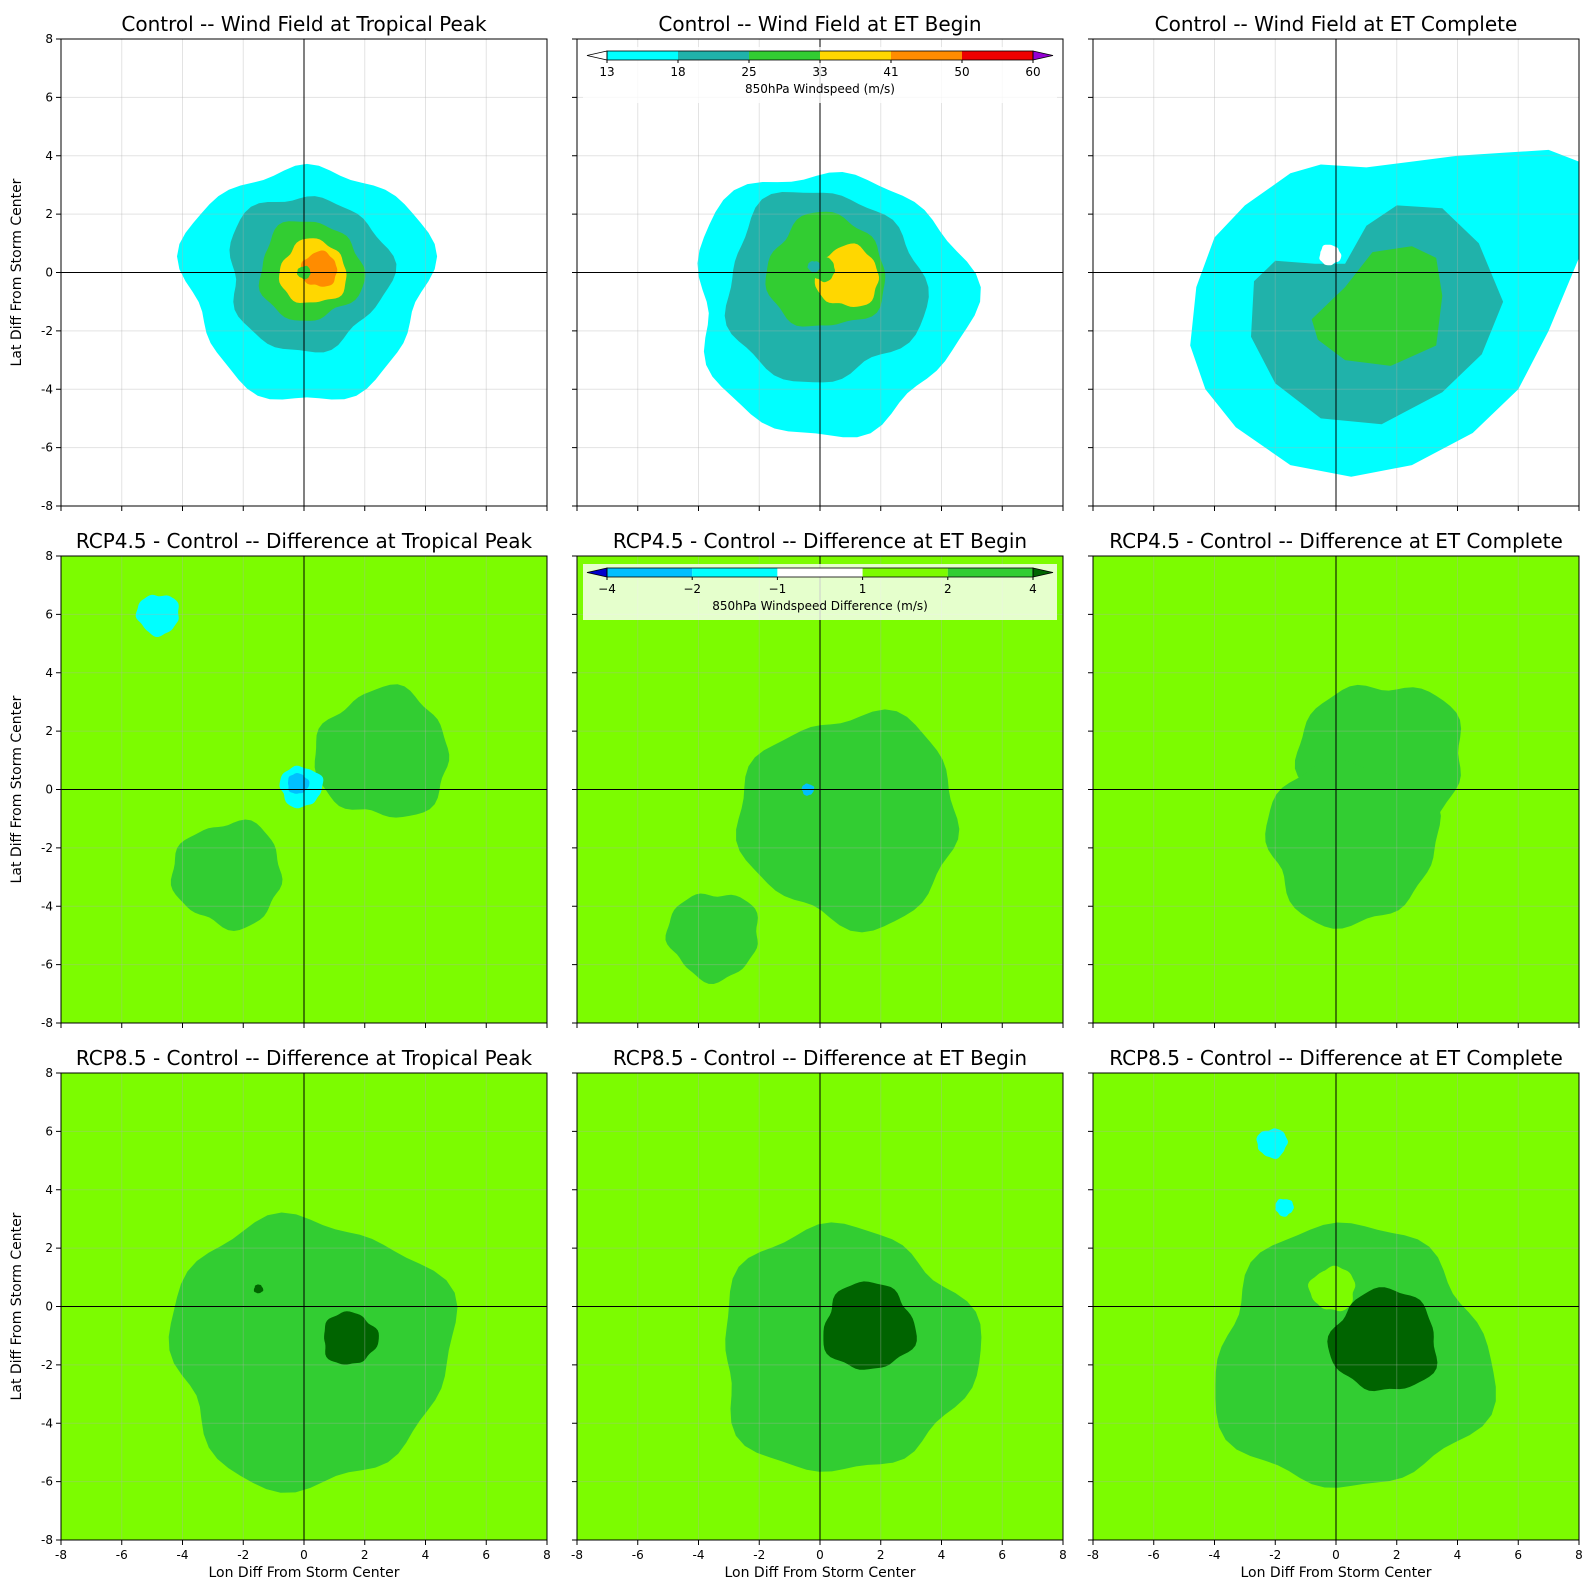  Describe the element at coordinates (1032, 72) in the screenshot. I see `colorbar-tick-label: 60` at that location.